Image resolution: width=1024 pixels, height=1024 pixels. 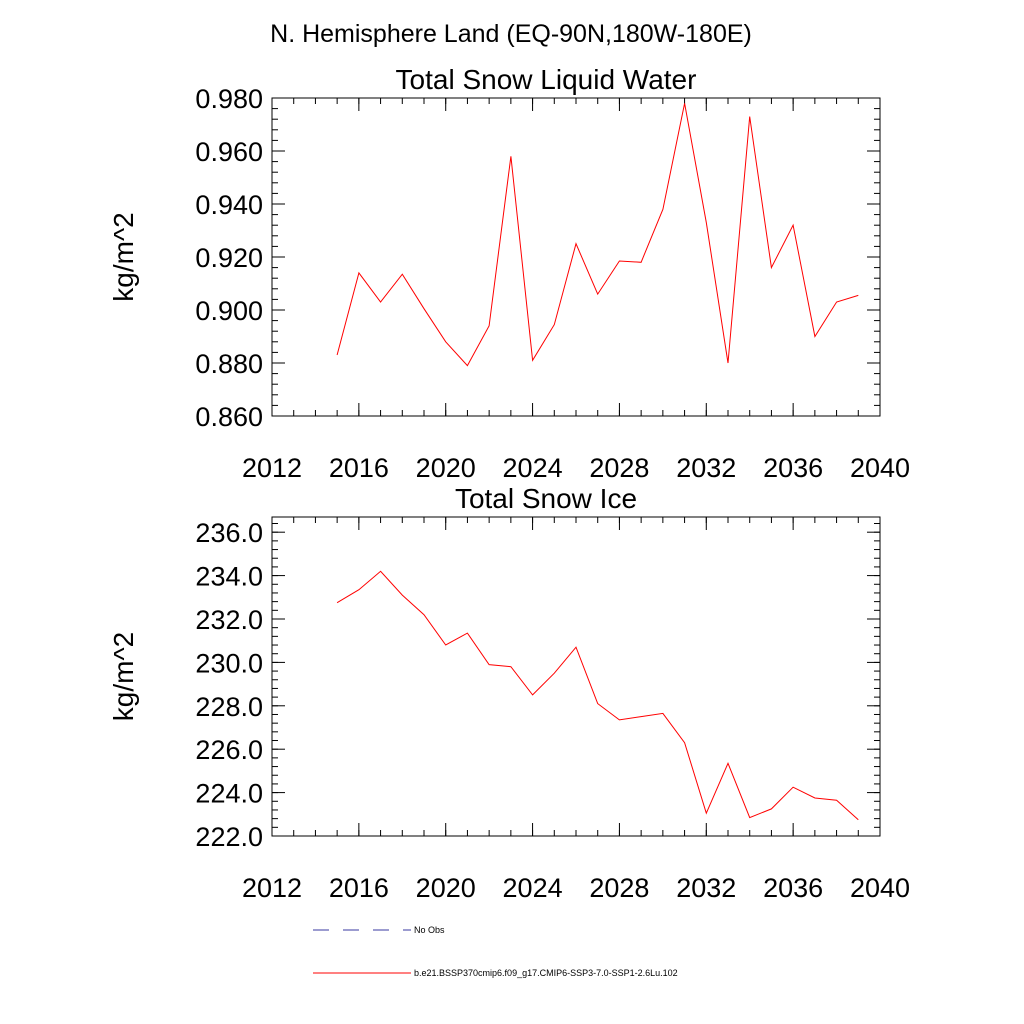 What do you see at coordinates (546, 79) in the screenshot?
I see `chart-title: Total Snow Liquid Water` at bounding box center [546, 79].